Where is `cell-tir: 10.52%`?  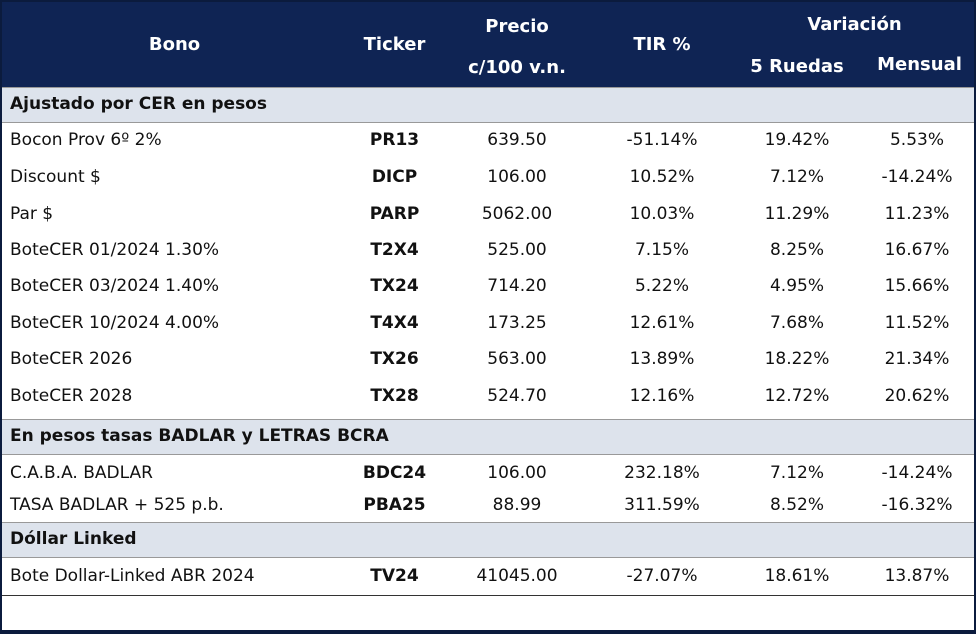 cell-tir: 10.52% is located at coordinates (662, 177).